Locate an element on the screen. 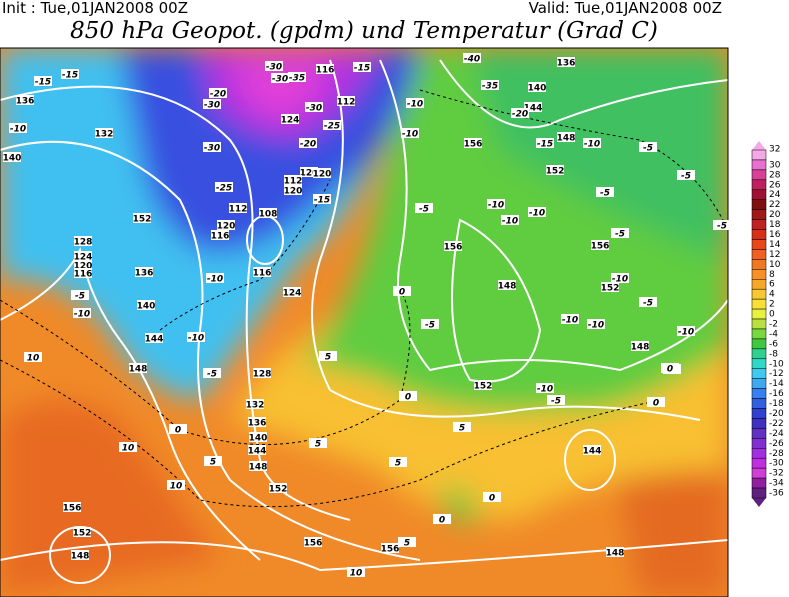 The width and height of the screenshot is (789, 597). temperature-label: -25 is located at coordinates (224, 189).